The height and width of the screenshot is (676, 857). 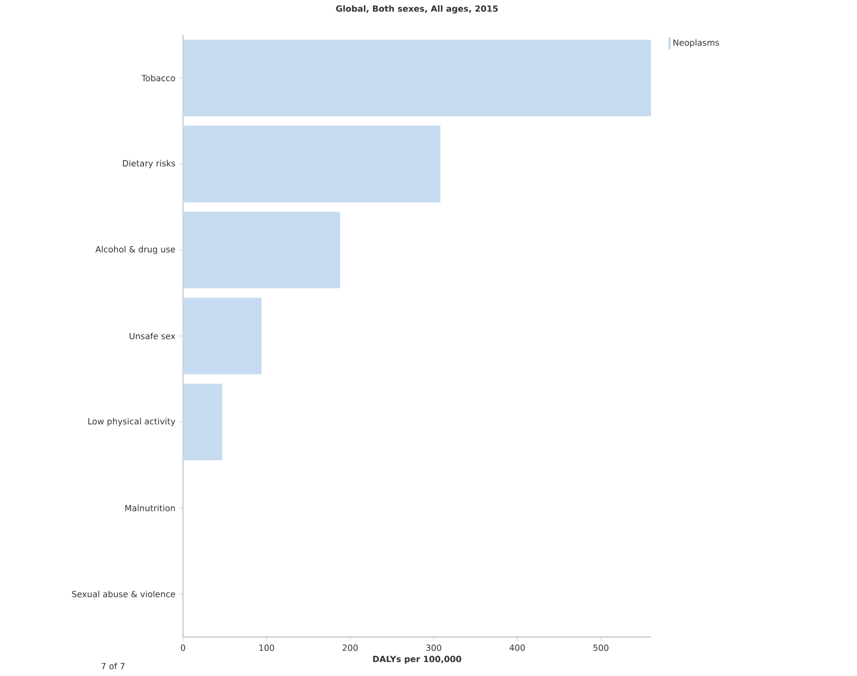 What do you see at coordinates (350, 647) in the screenshot?
I see `x-tick-label: 200` at bounding box center [350, 647].